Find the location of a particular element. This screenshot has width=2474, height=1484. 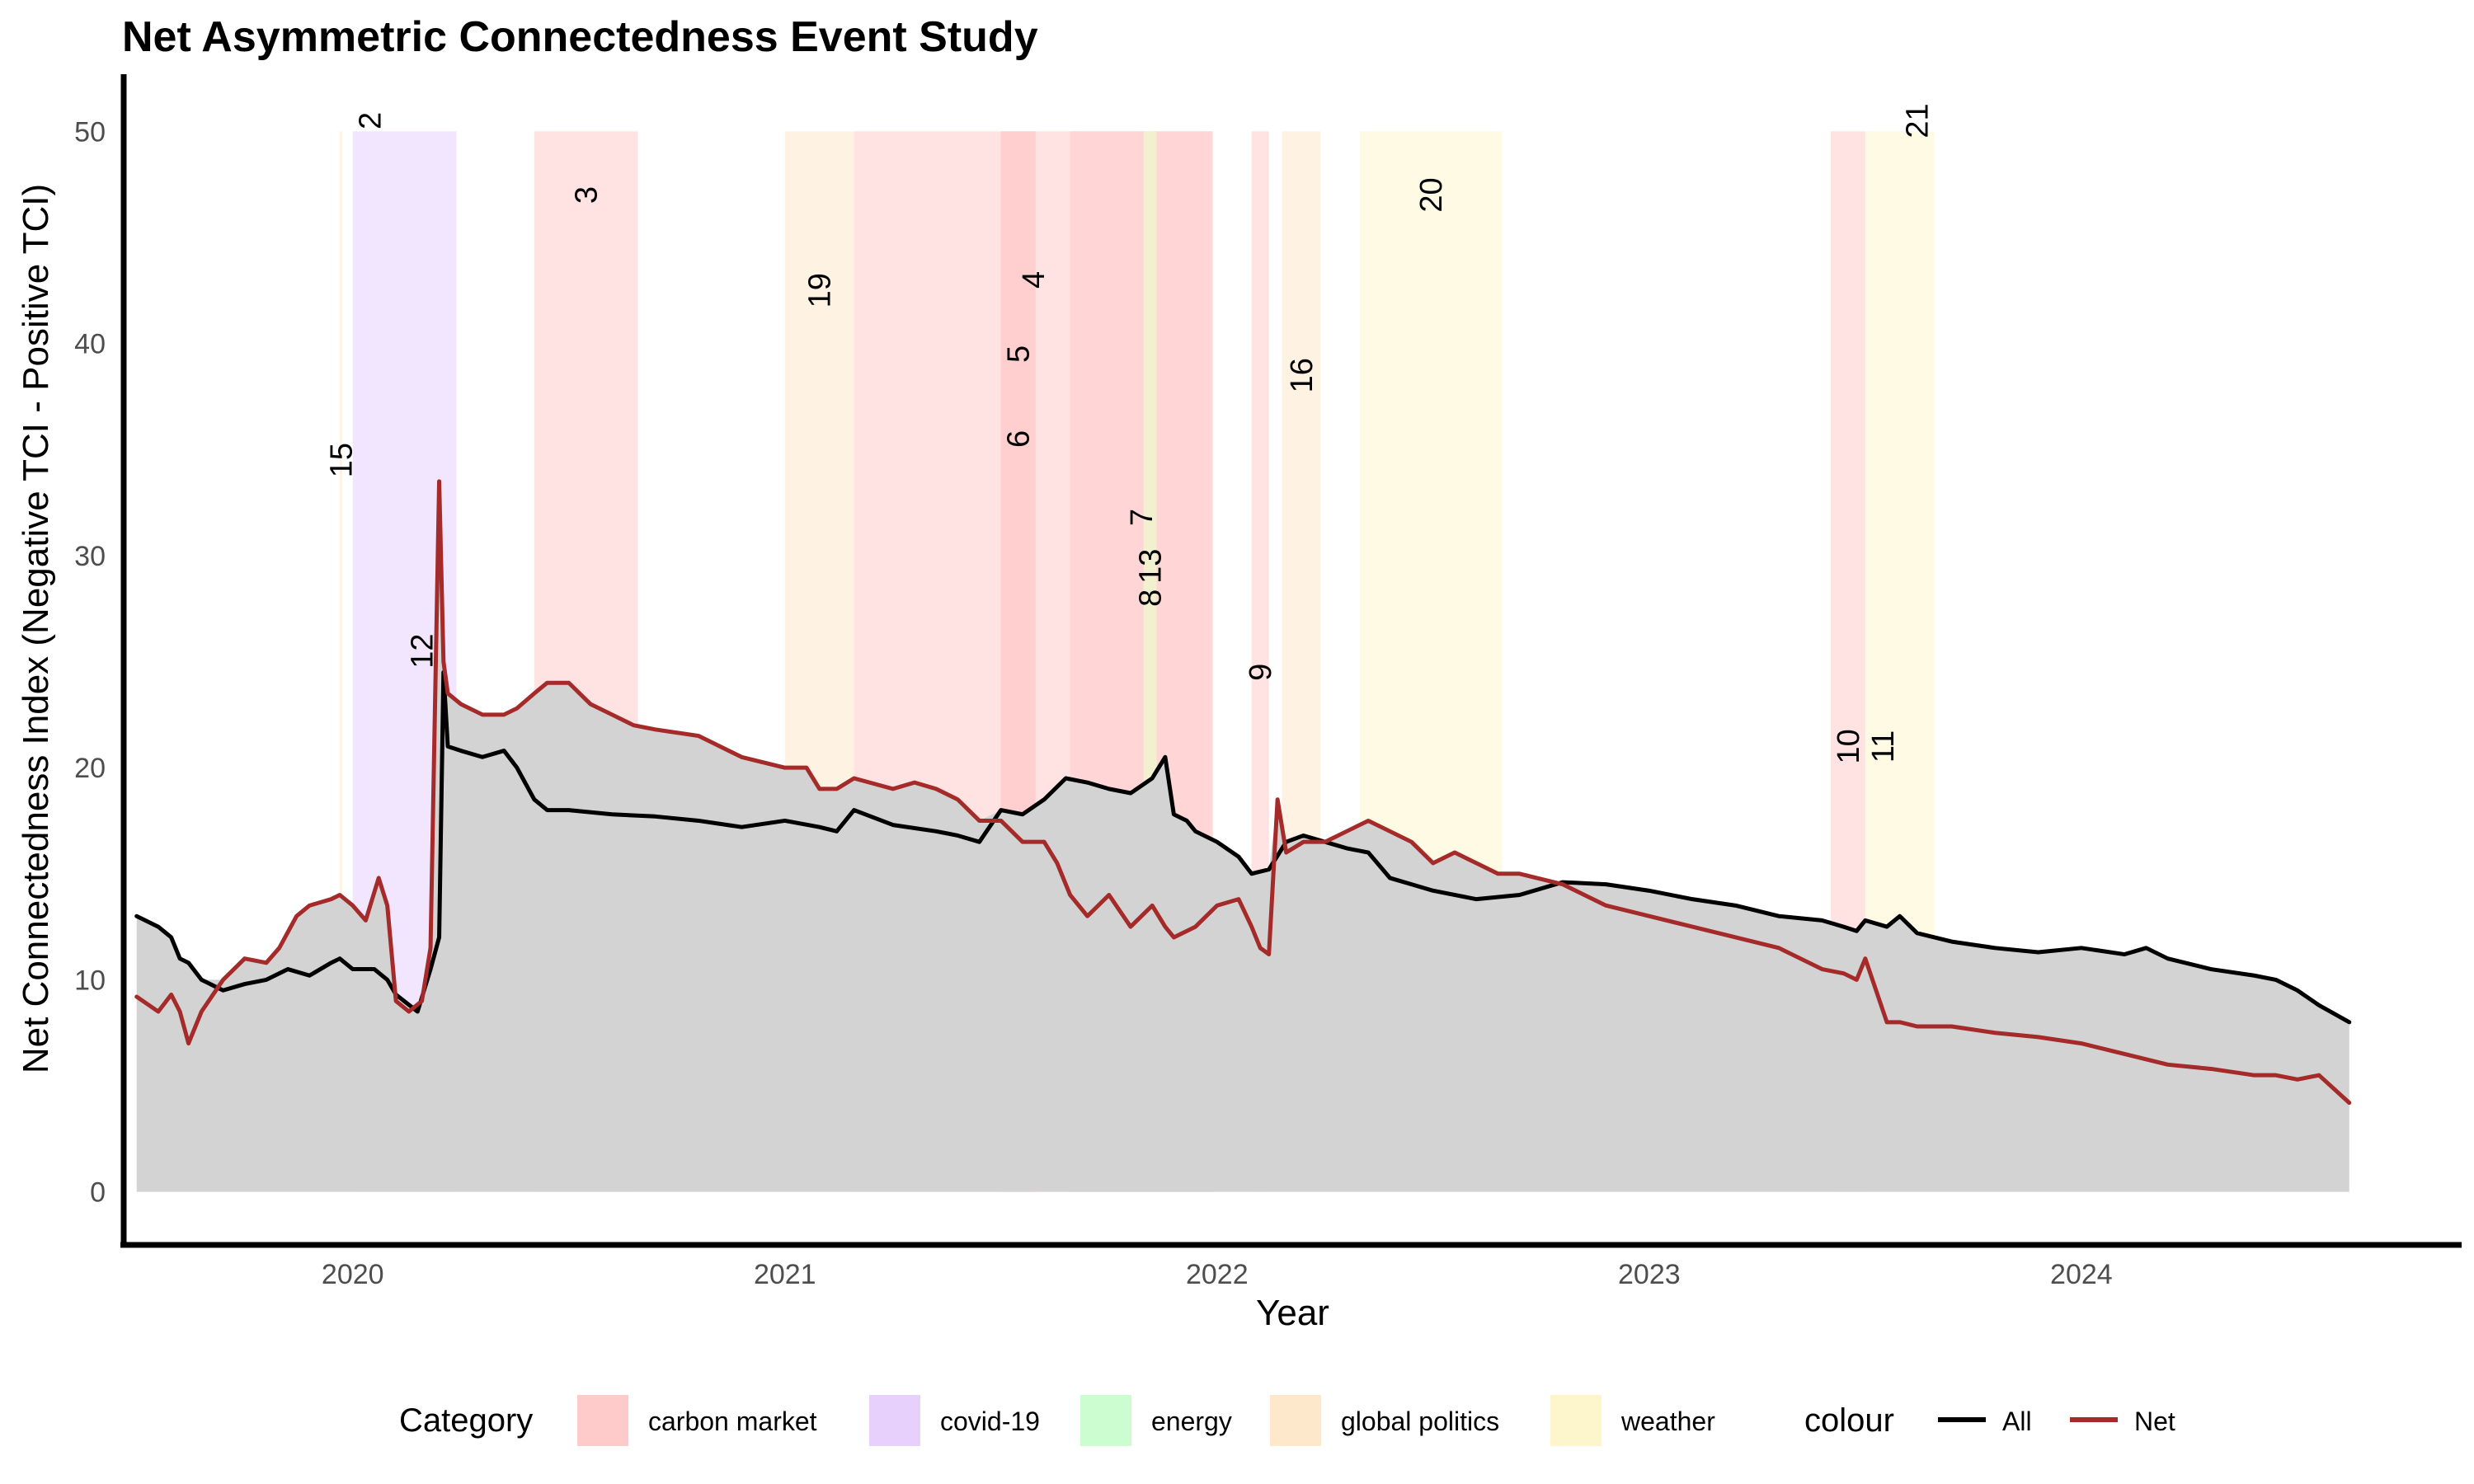

event-label-5: 5 is located at coordinates (1019, 354).